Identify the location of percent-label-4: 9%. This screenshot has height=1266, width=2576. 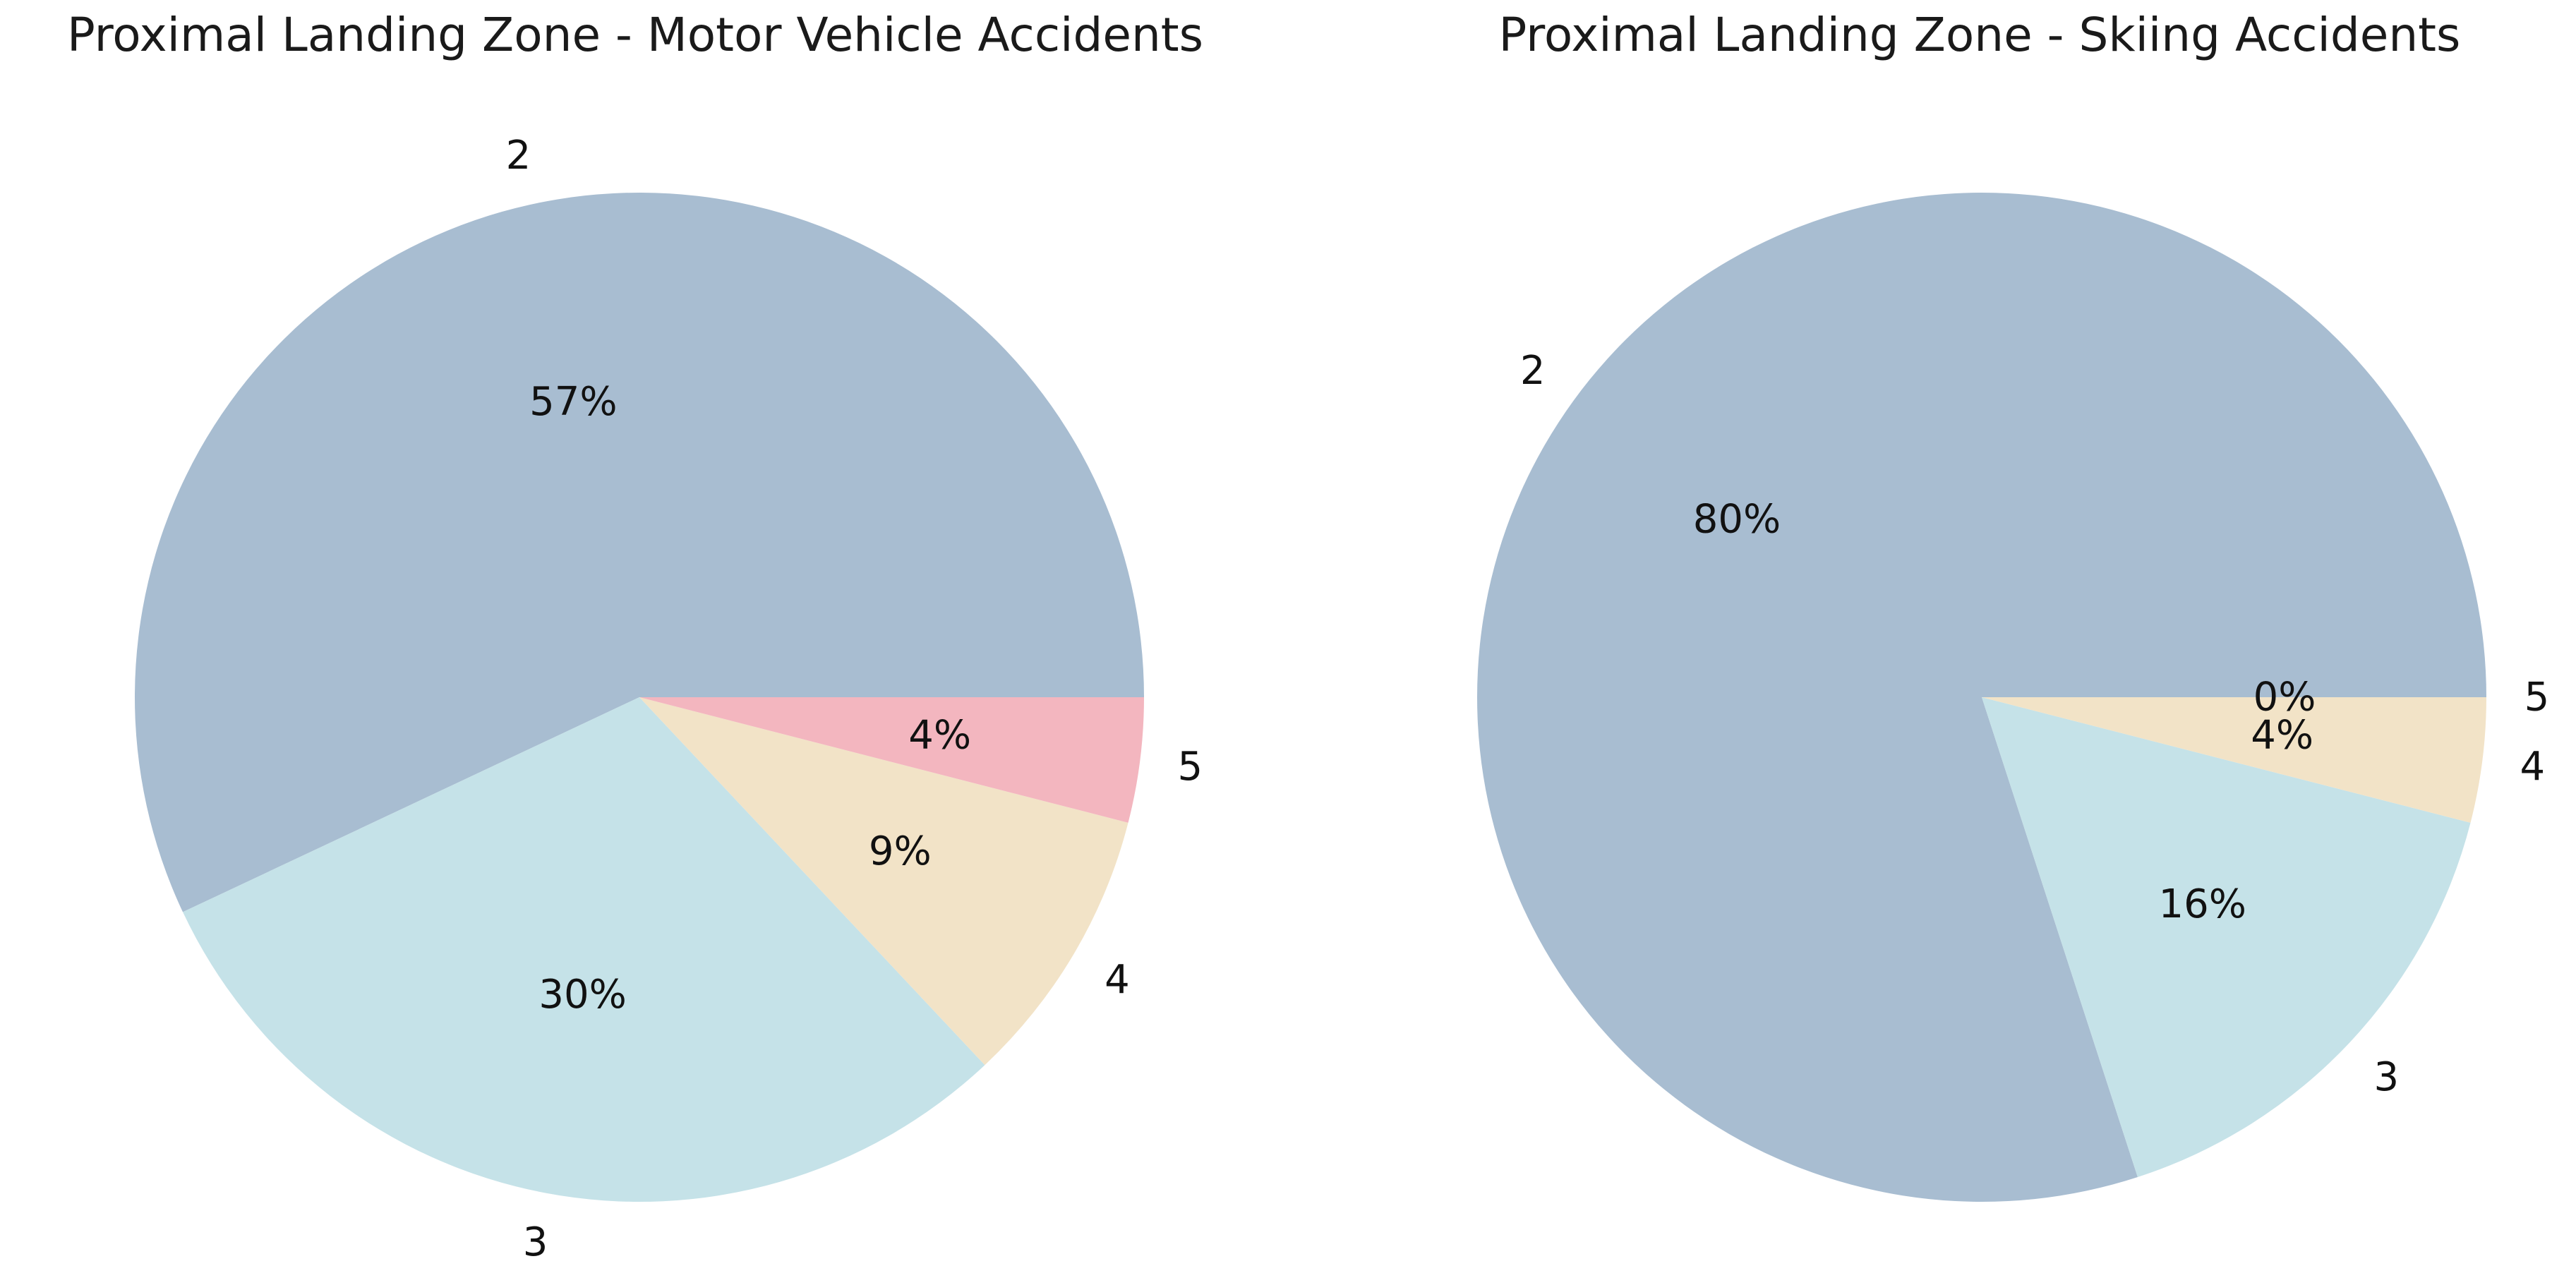
(900, 851).